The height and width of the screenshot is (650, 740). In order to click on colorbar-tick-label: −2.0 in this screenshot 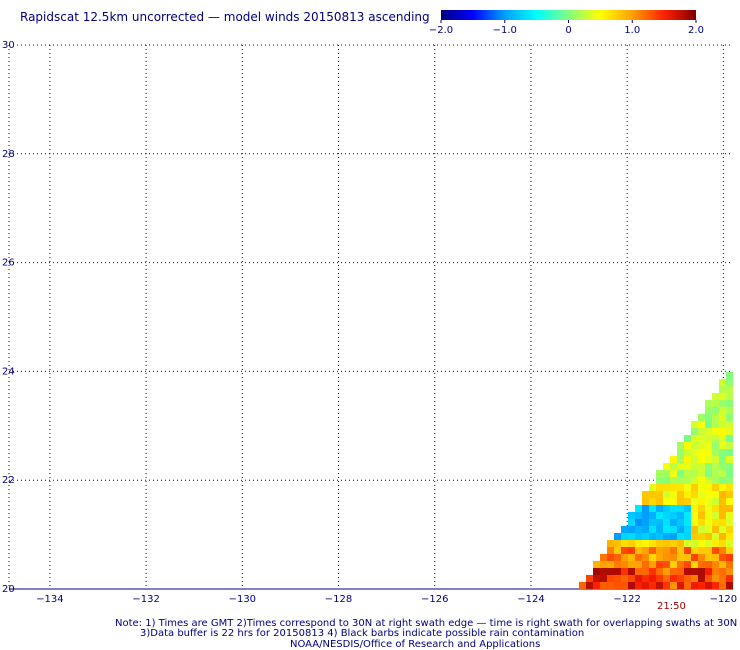, I will do `click(441, 30)`.